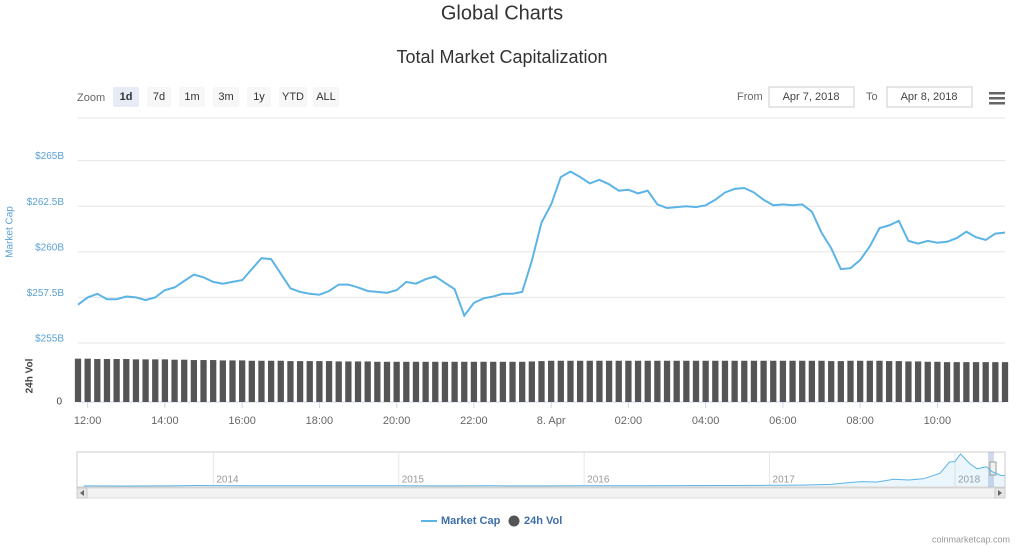  What do you see at coordinates (88, 421) in the screenshot?
I see `x-tick-label: 12:00` at bounding box center [88, 421].